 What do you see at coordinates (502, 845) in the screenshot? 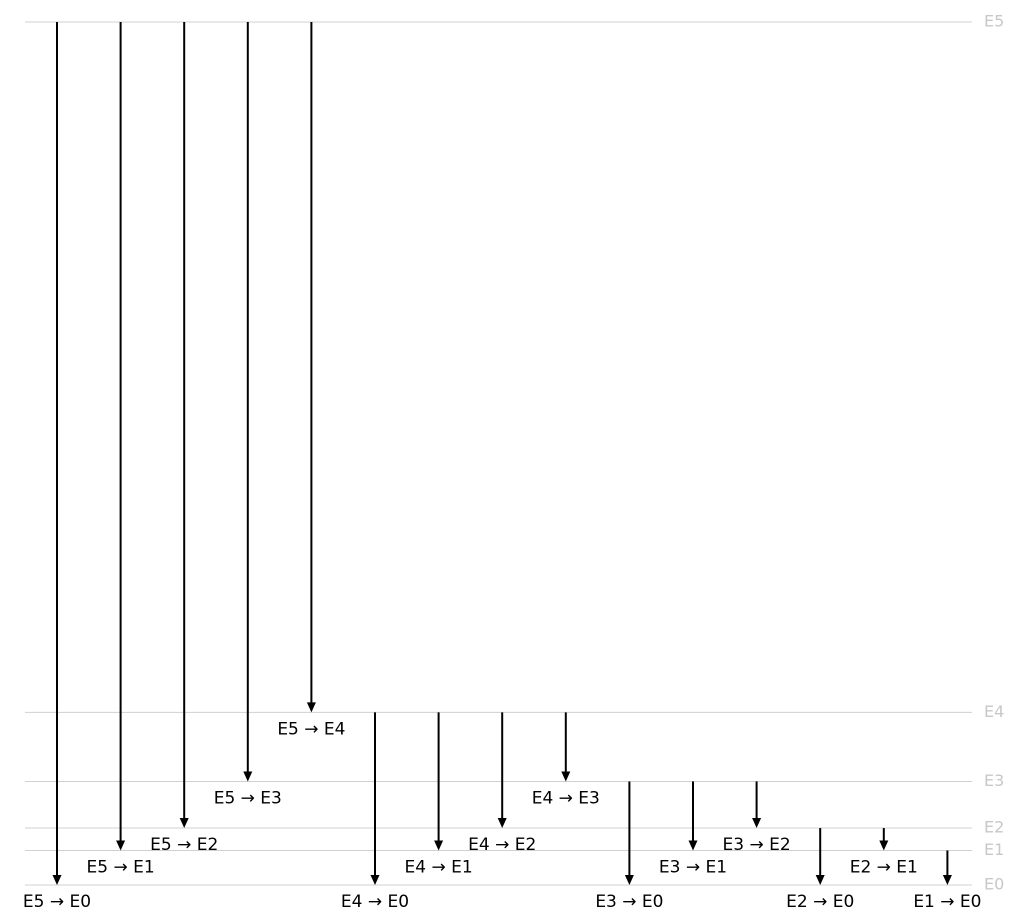
I see `transition-label-e4-to-e2: E4 → E2` at bounding box center [502, 845].